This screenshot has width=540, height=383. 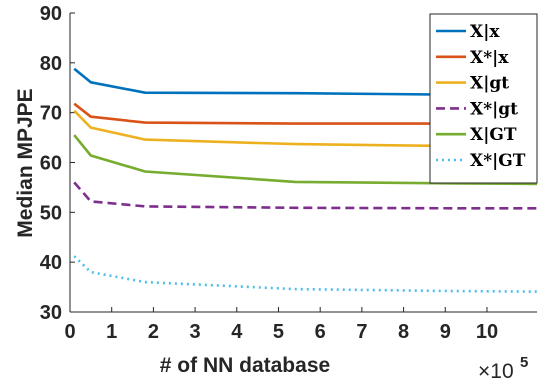 I want to click on y-tick-label: 80, so click(x=51, y=64).